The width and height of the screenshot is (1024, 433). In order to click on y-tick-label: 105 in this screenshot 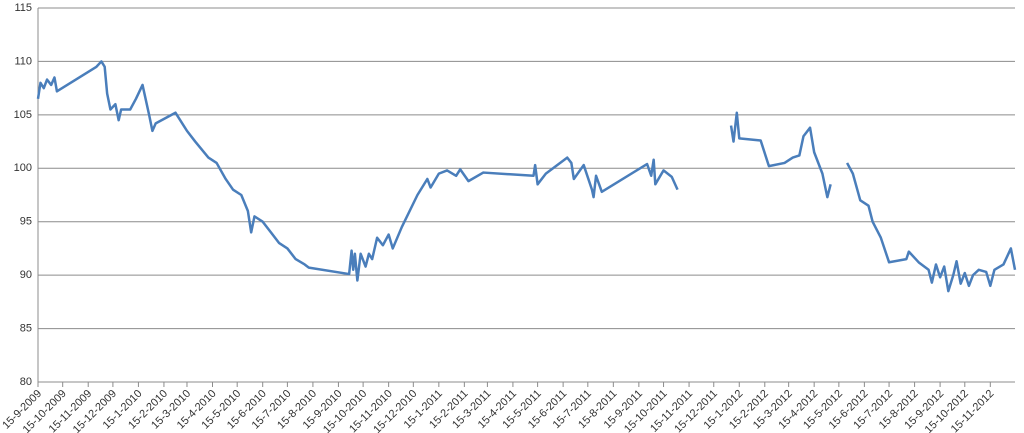, I will do `click(23, 115)`.